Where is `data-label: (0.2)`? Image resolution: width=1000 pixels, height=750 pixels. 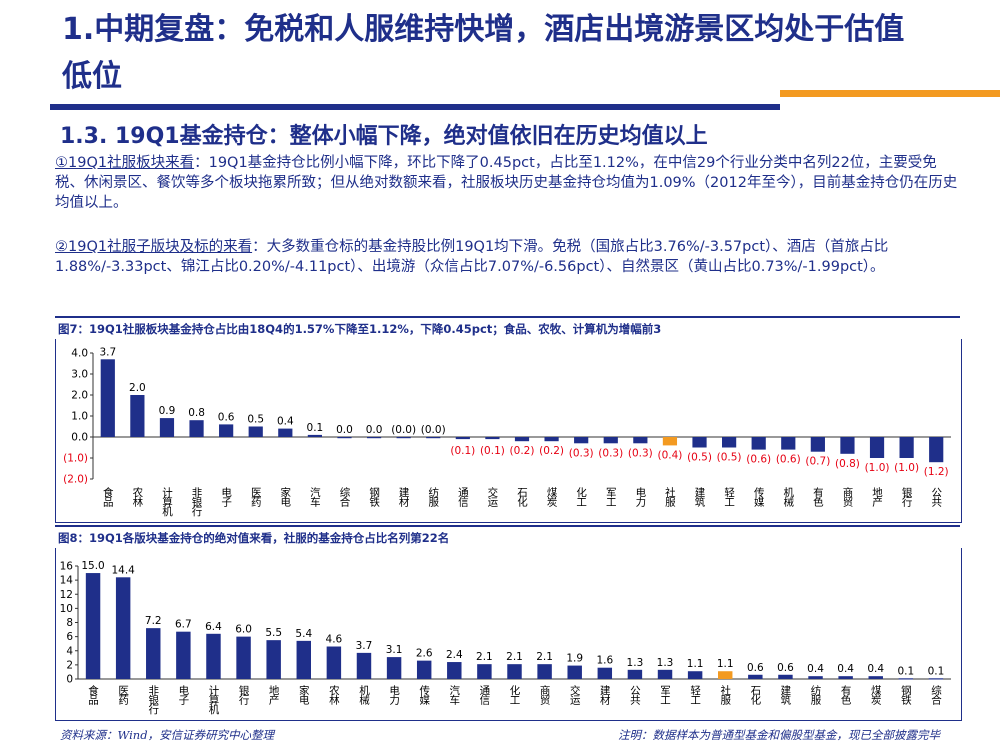
data-label: (0.2) is located at coordinates (522, 451).